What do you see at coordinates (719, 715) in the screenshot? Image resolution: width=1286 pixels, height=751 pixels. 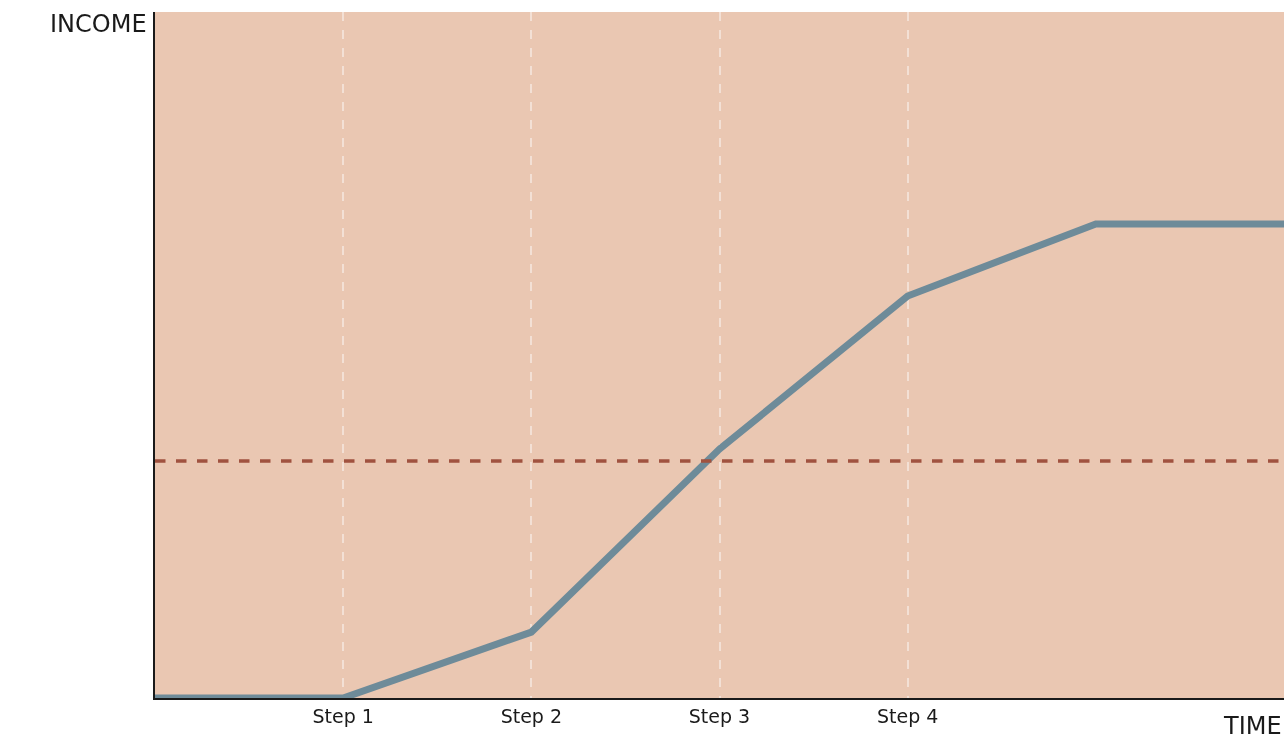 I see `x-tick-label: Step 3` at bounding box center [719, 715].